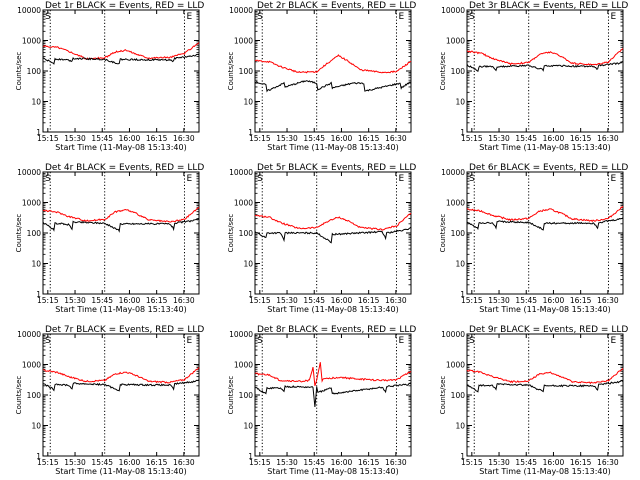 The image size is (640, 480). What do you see at coordinates (548, 330) in the screenshot?
I see `panel-title: Det 9r BLACK = Events, RED = LLD` at bounding box center [548, 330].